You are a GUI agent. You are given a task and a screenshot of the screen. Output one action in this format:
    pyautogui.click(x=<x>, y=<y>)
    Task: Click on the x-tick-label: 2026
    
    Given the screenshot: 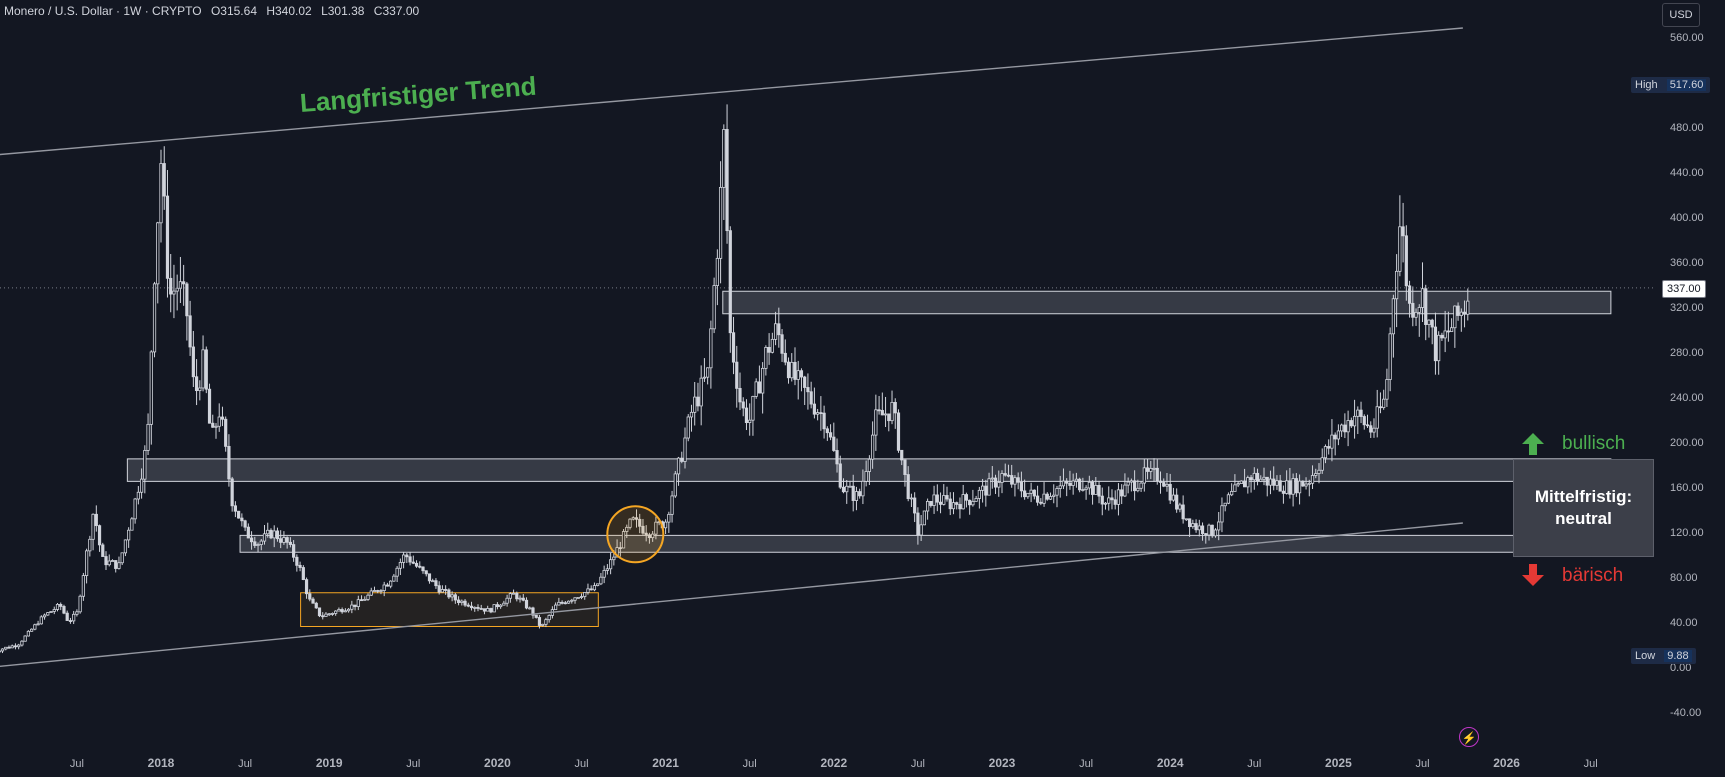 What is the action you would take?
    pyautogui.click(x=1506, y=763)
    